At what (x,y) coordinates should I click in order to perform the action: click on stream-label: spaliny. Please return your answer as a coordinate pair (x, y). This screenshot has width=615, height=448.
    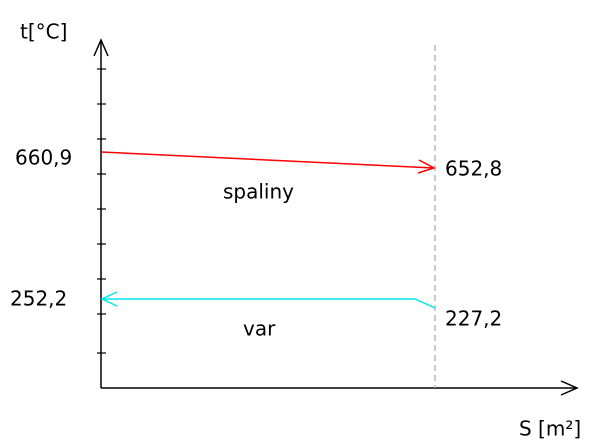
    Looking at the image, I should click on (258, 192).